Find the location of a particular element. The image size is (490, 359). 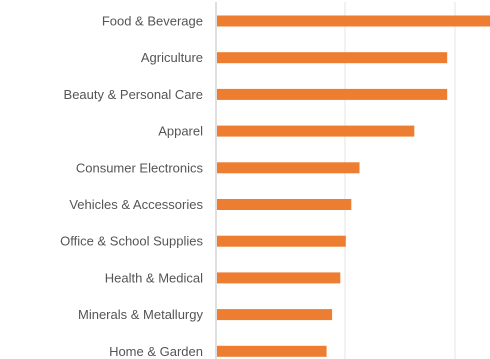

category-label: Office & School Supplies is located at coordinates (131, 241).